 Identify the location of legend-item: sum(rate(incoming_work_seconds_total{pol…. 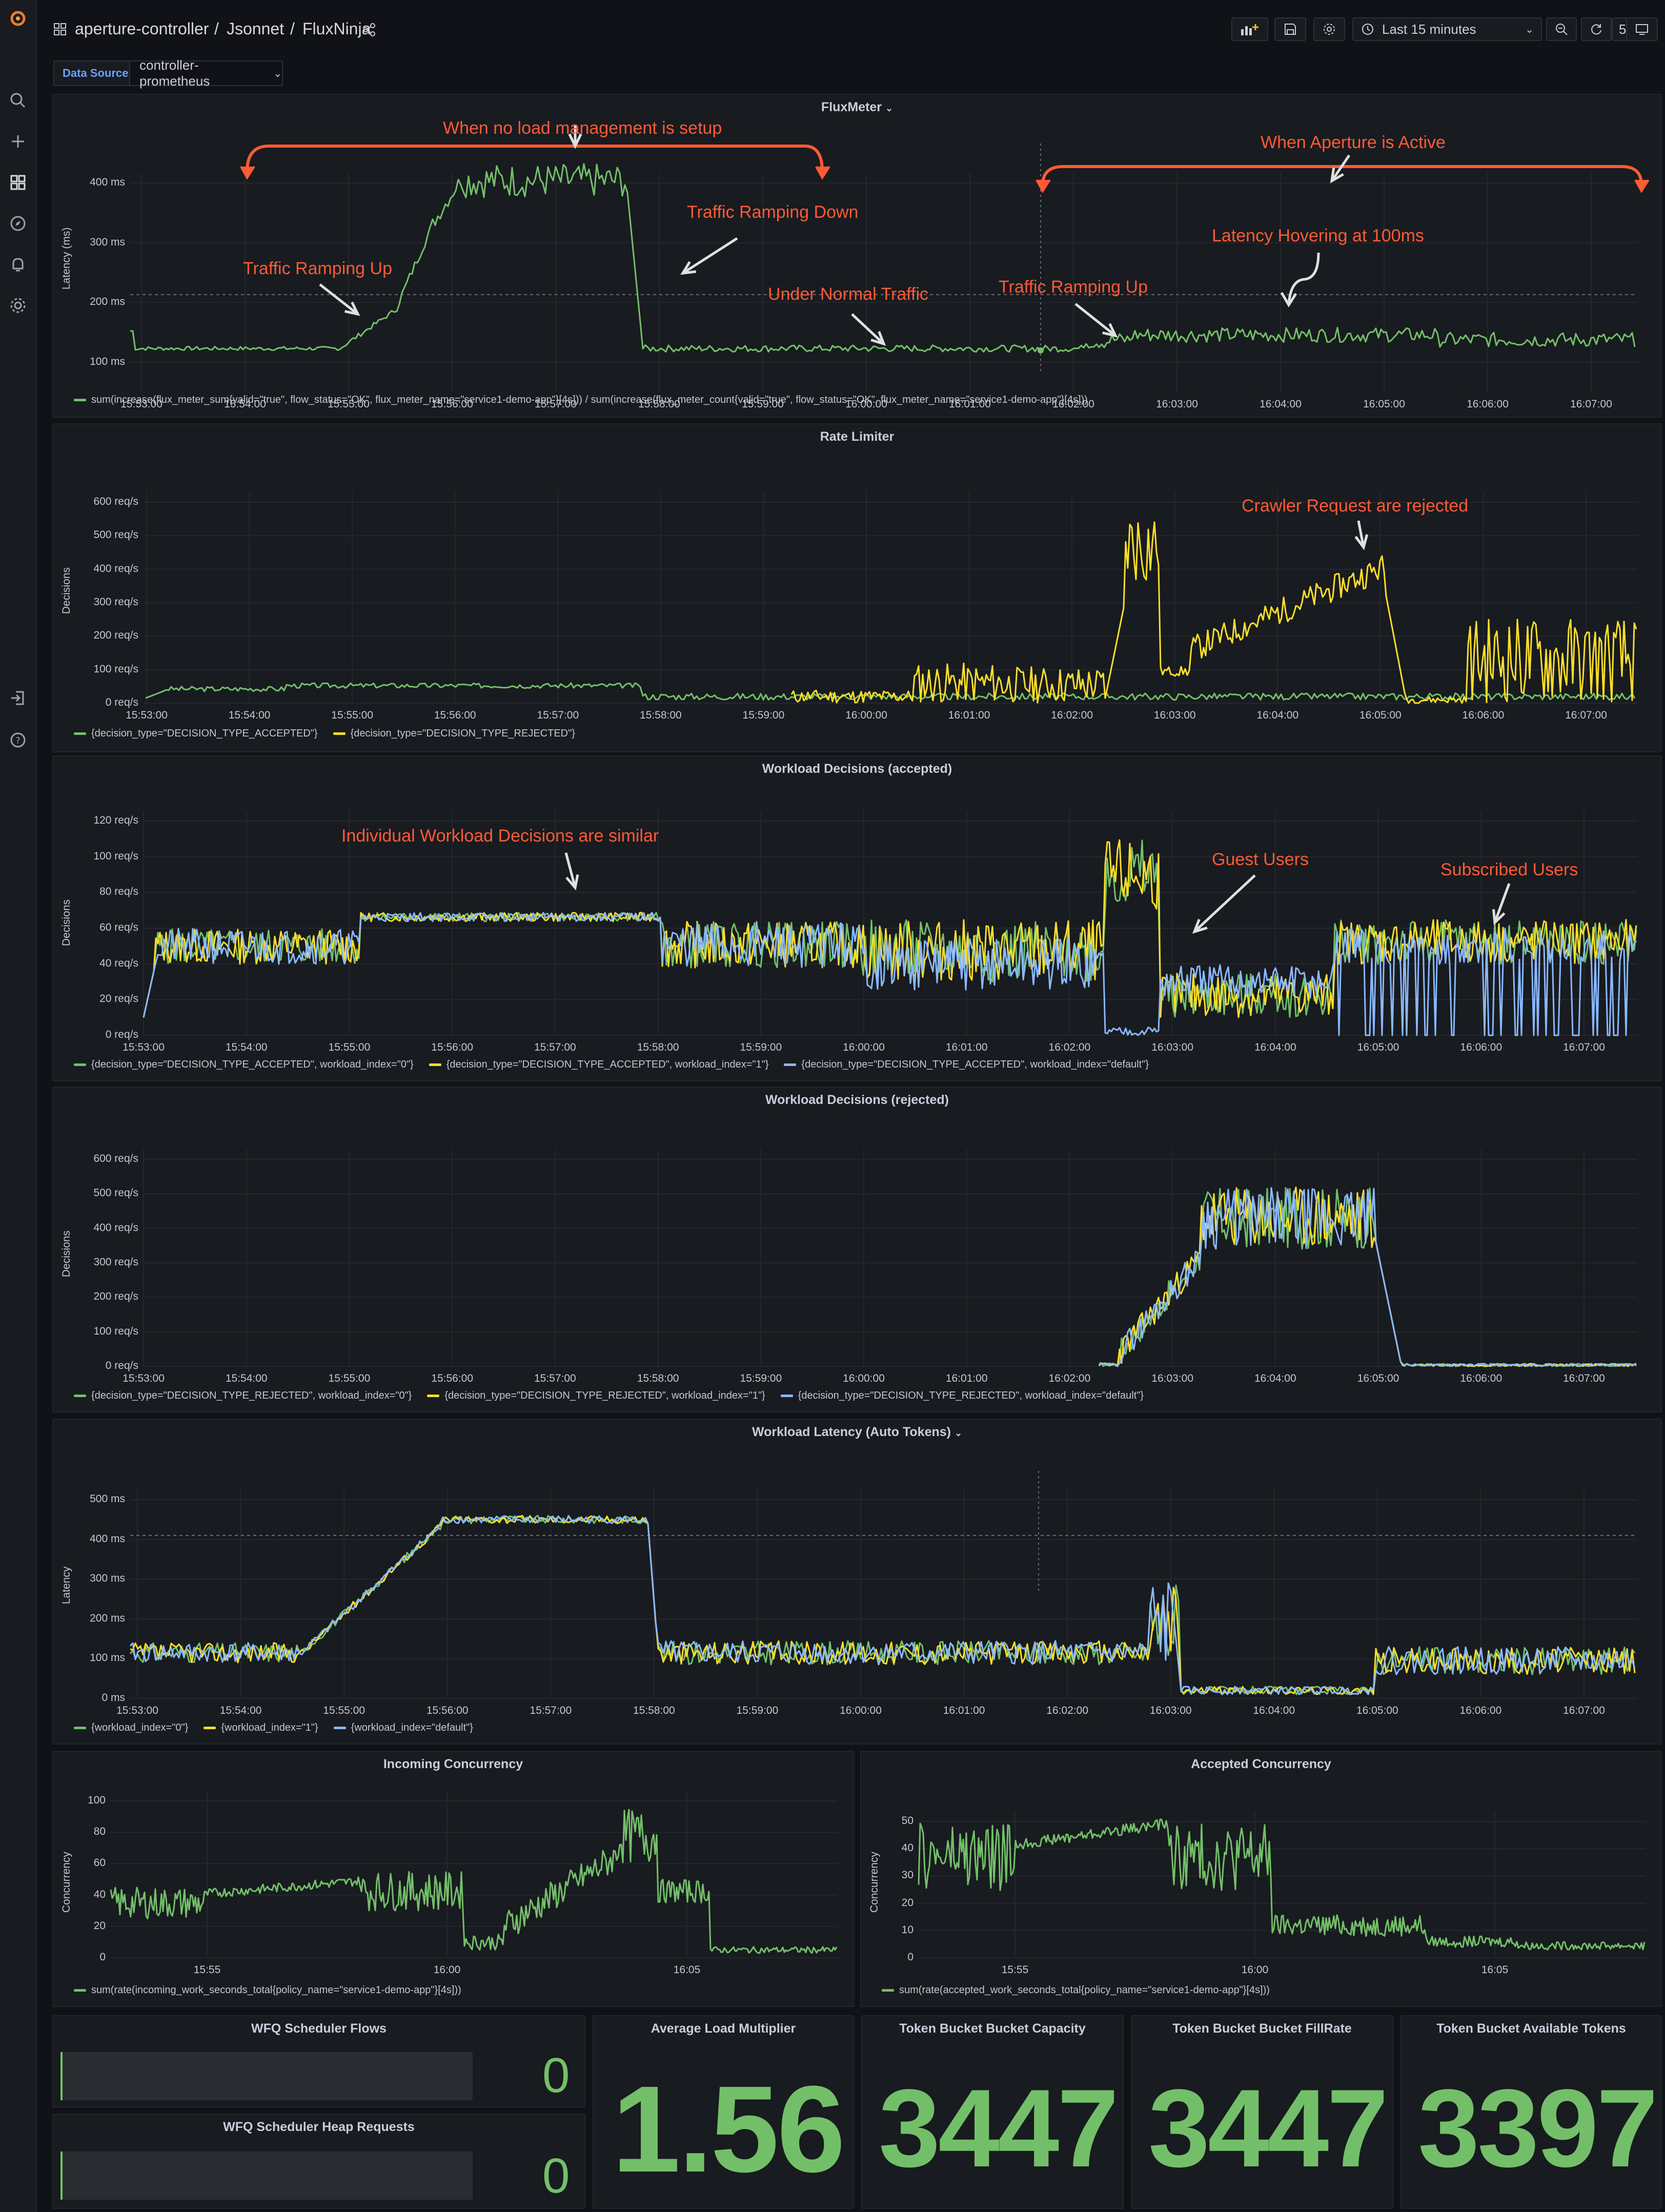
(276, 1990).